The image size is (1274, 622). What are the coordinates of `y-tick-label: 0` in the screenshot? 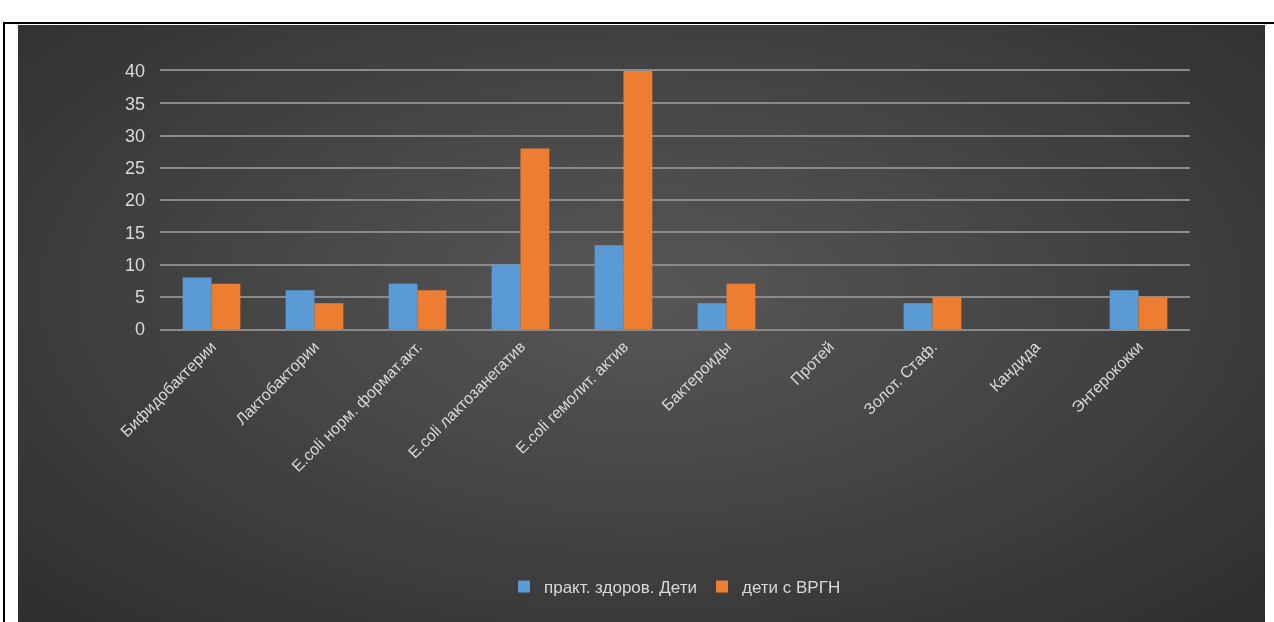 It's located at (139, 329).